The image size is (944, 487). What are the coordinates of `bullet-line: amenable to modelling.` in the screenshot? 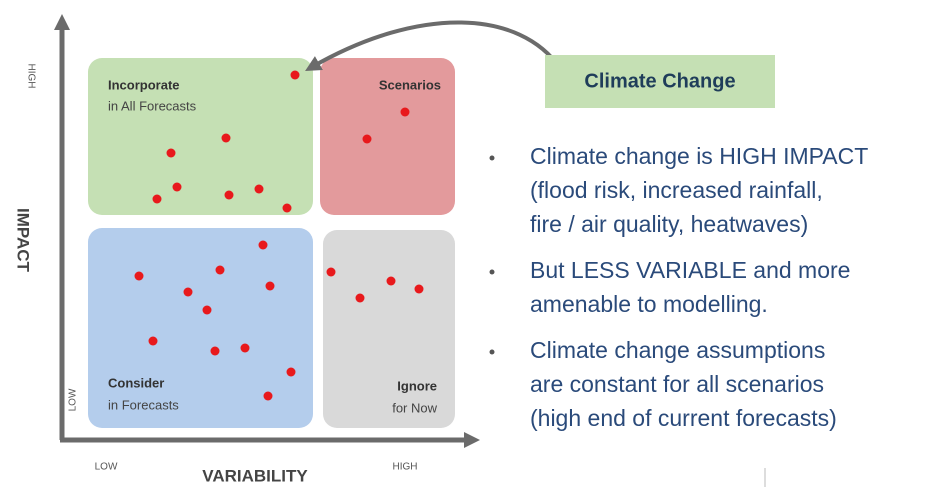 It's located at (649, 304).